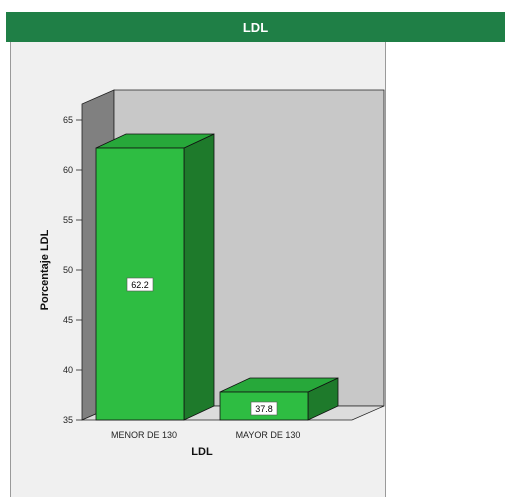 This screenshot has height=497, width=505. Describe the element at coordinates (45, 269) in the screenshot. I see `y-axis-title: Porcentaje LDL` at that location.